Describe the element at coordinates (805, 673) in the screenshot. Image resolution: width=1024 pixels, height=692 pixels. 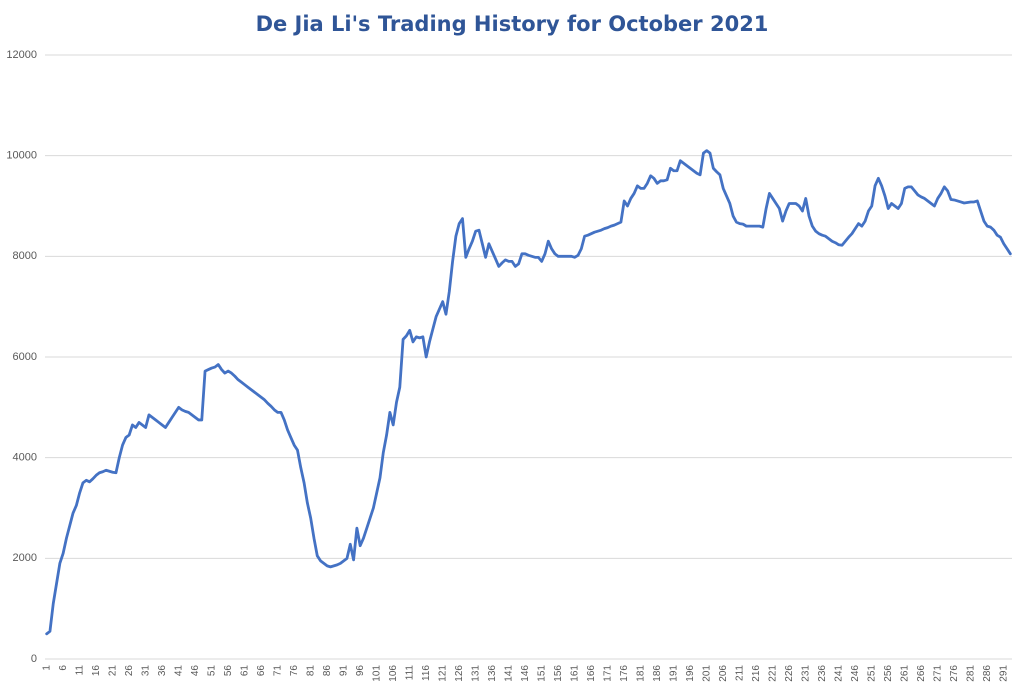
I see `x-tick-label: 231` at that location.